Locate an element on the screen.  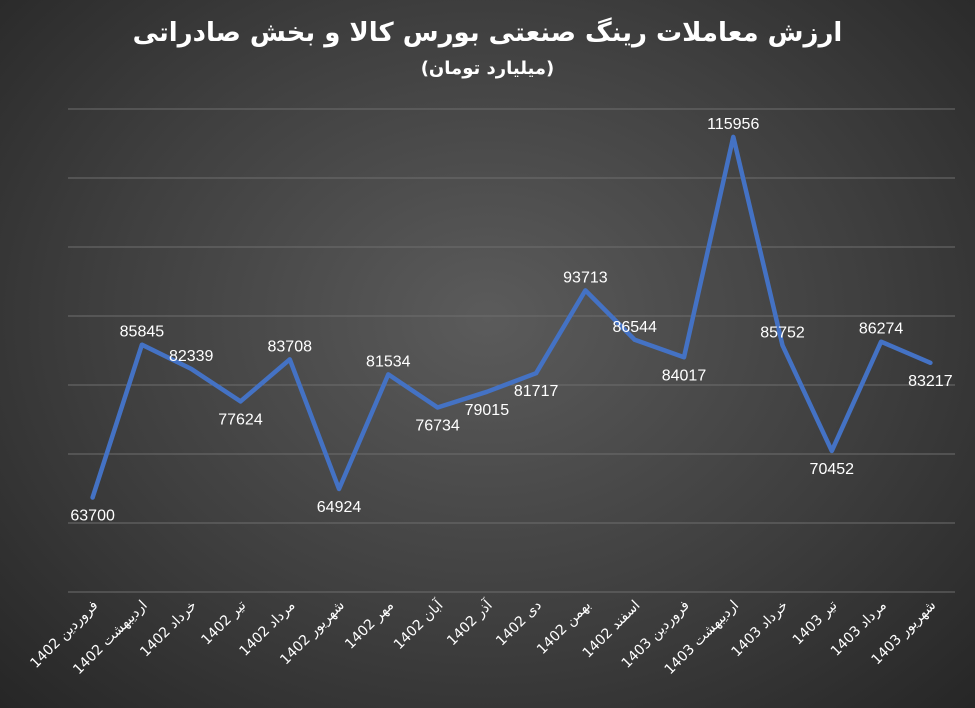
data-label: 76734 is located at coordinates (437, 426).